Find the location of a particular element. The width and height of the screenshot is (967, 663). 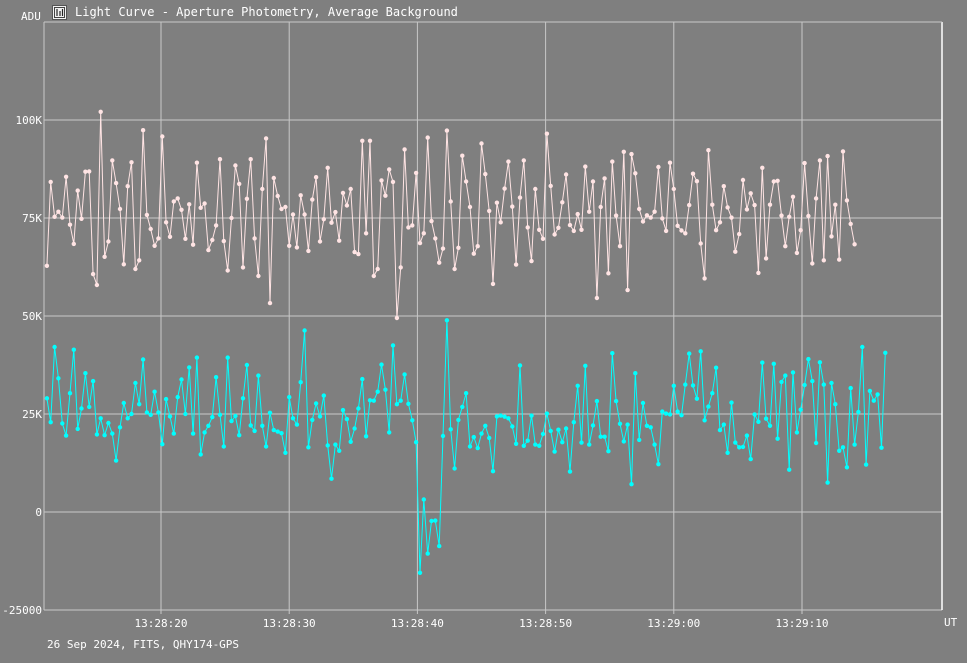

footer-info: 26 Sep 2024, FITS, QHY174-GPS is located at coordinates (143, 644).